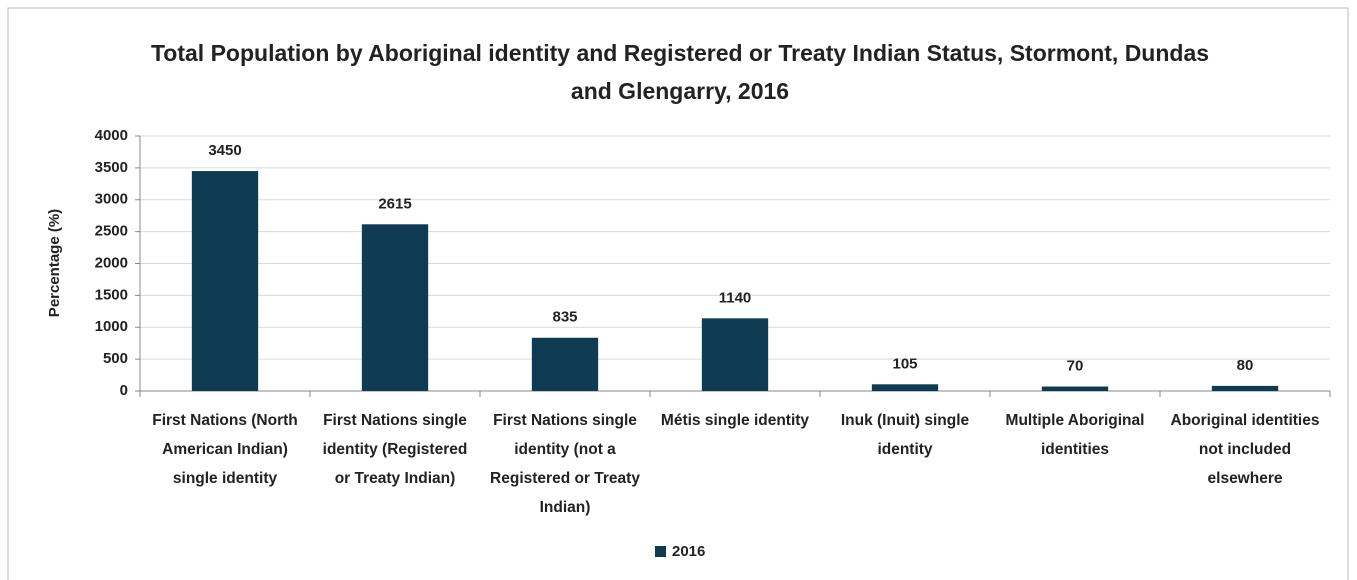 This screenshot has width=1357, height=580. Describe the element at coordinates (688, 551) in the screenshot. I see `legend-label: 2016` at that location.